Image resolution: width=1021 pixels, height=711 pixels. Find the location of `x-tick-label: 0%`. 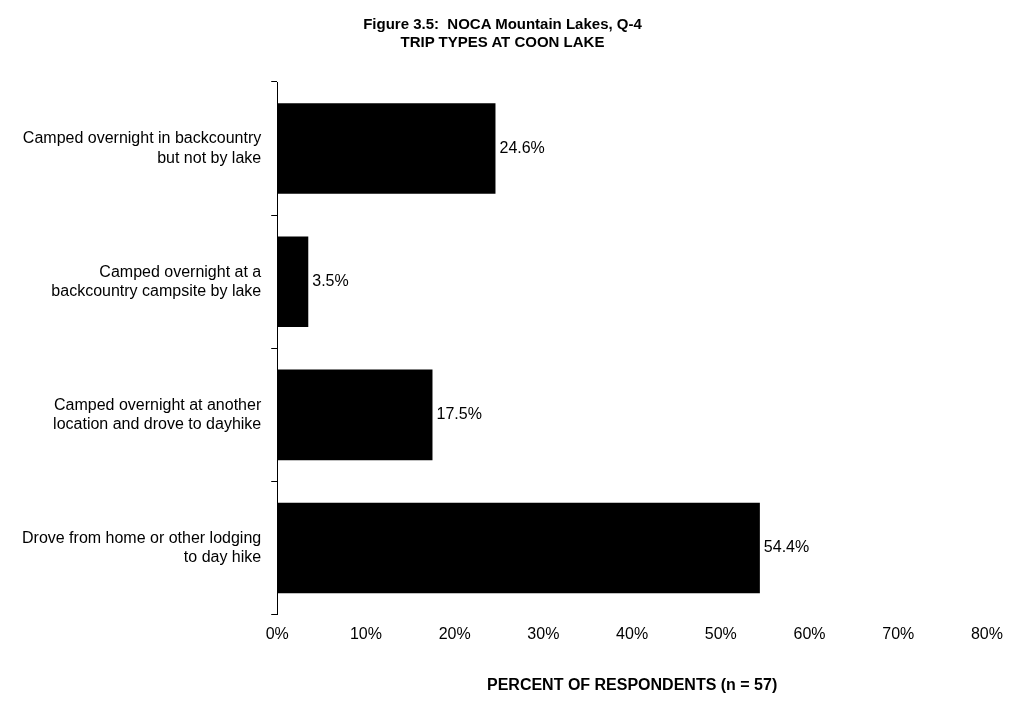

x-tick-label: 0% is located at coordinates (277, 633).